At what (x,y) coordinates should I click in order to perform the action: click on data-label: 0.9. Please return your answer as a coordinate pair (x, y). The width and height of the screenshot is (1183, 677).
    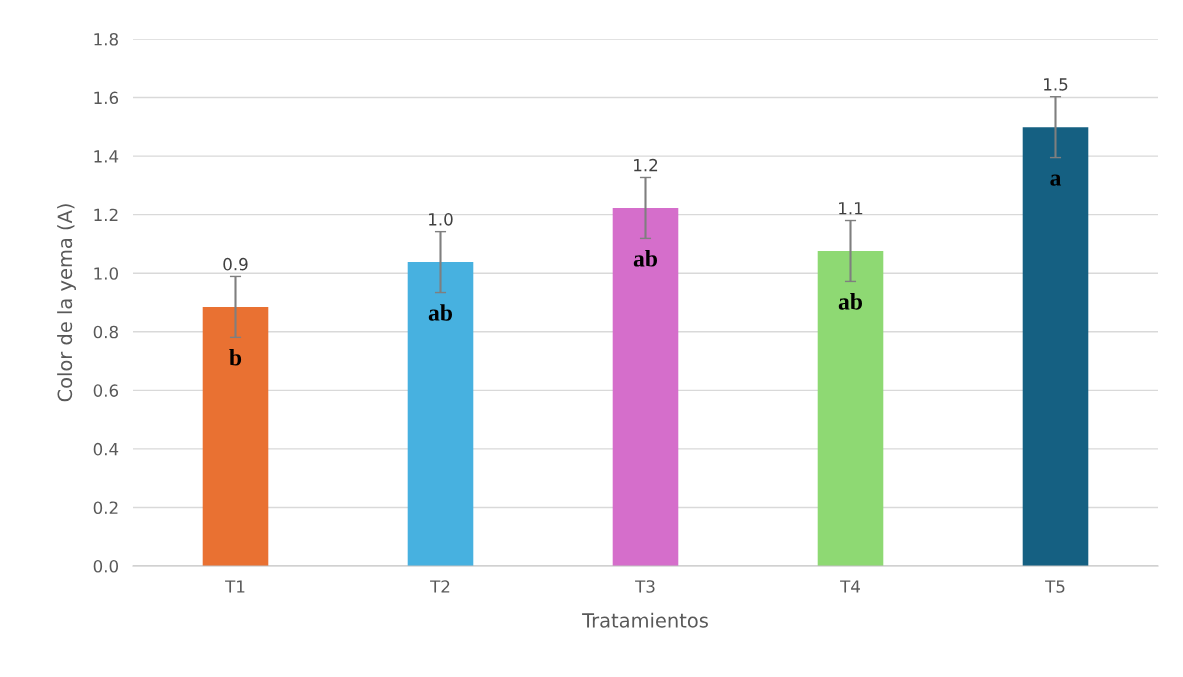
    Looking at the image, I should click on (235, 264).